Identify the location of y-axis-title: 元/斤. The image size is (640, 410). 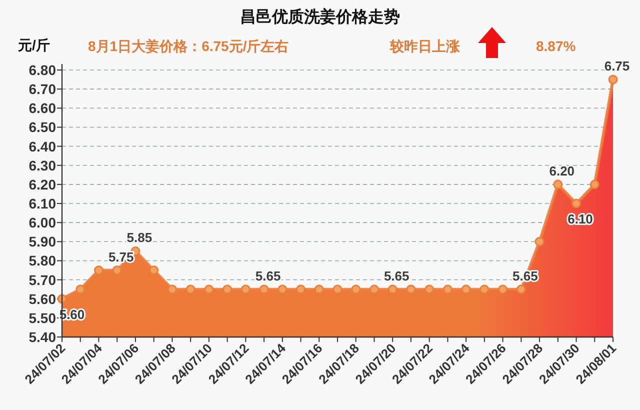
(33, 45).